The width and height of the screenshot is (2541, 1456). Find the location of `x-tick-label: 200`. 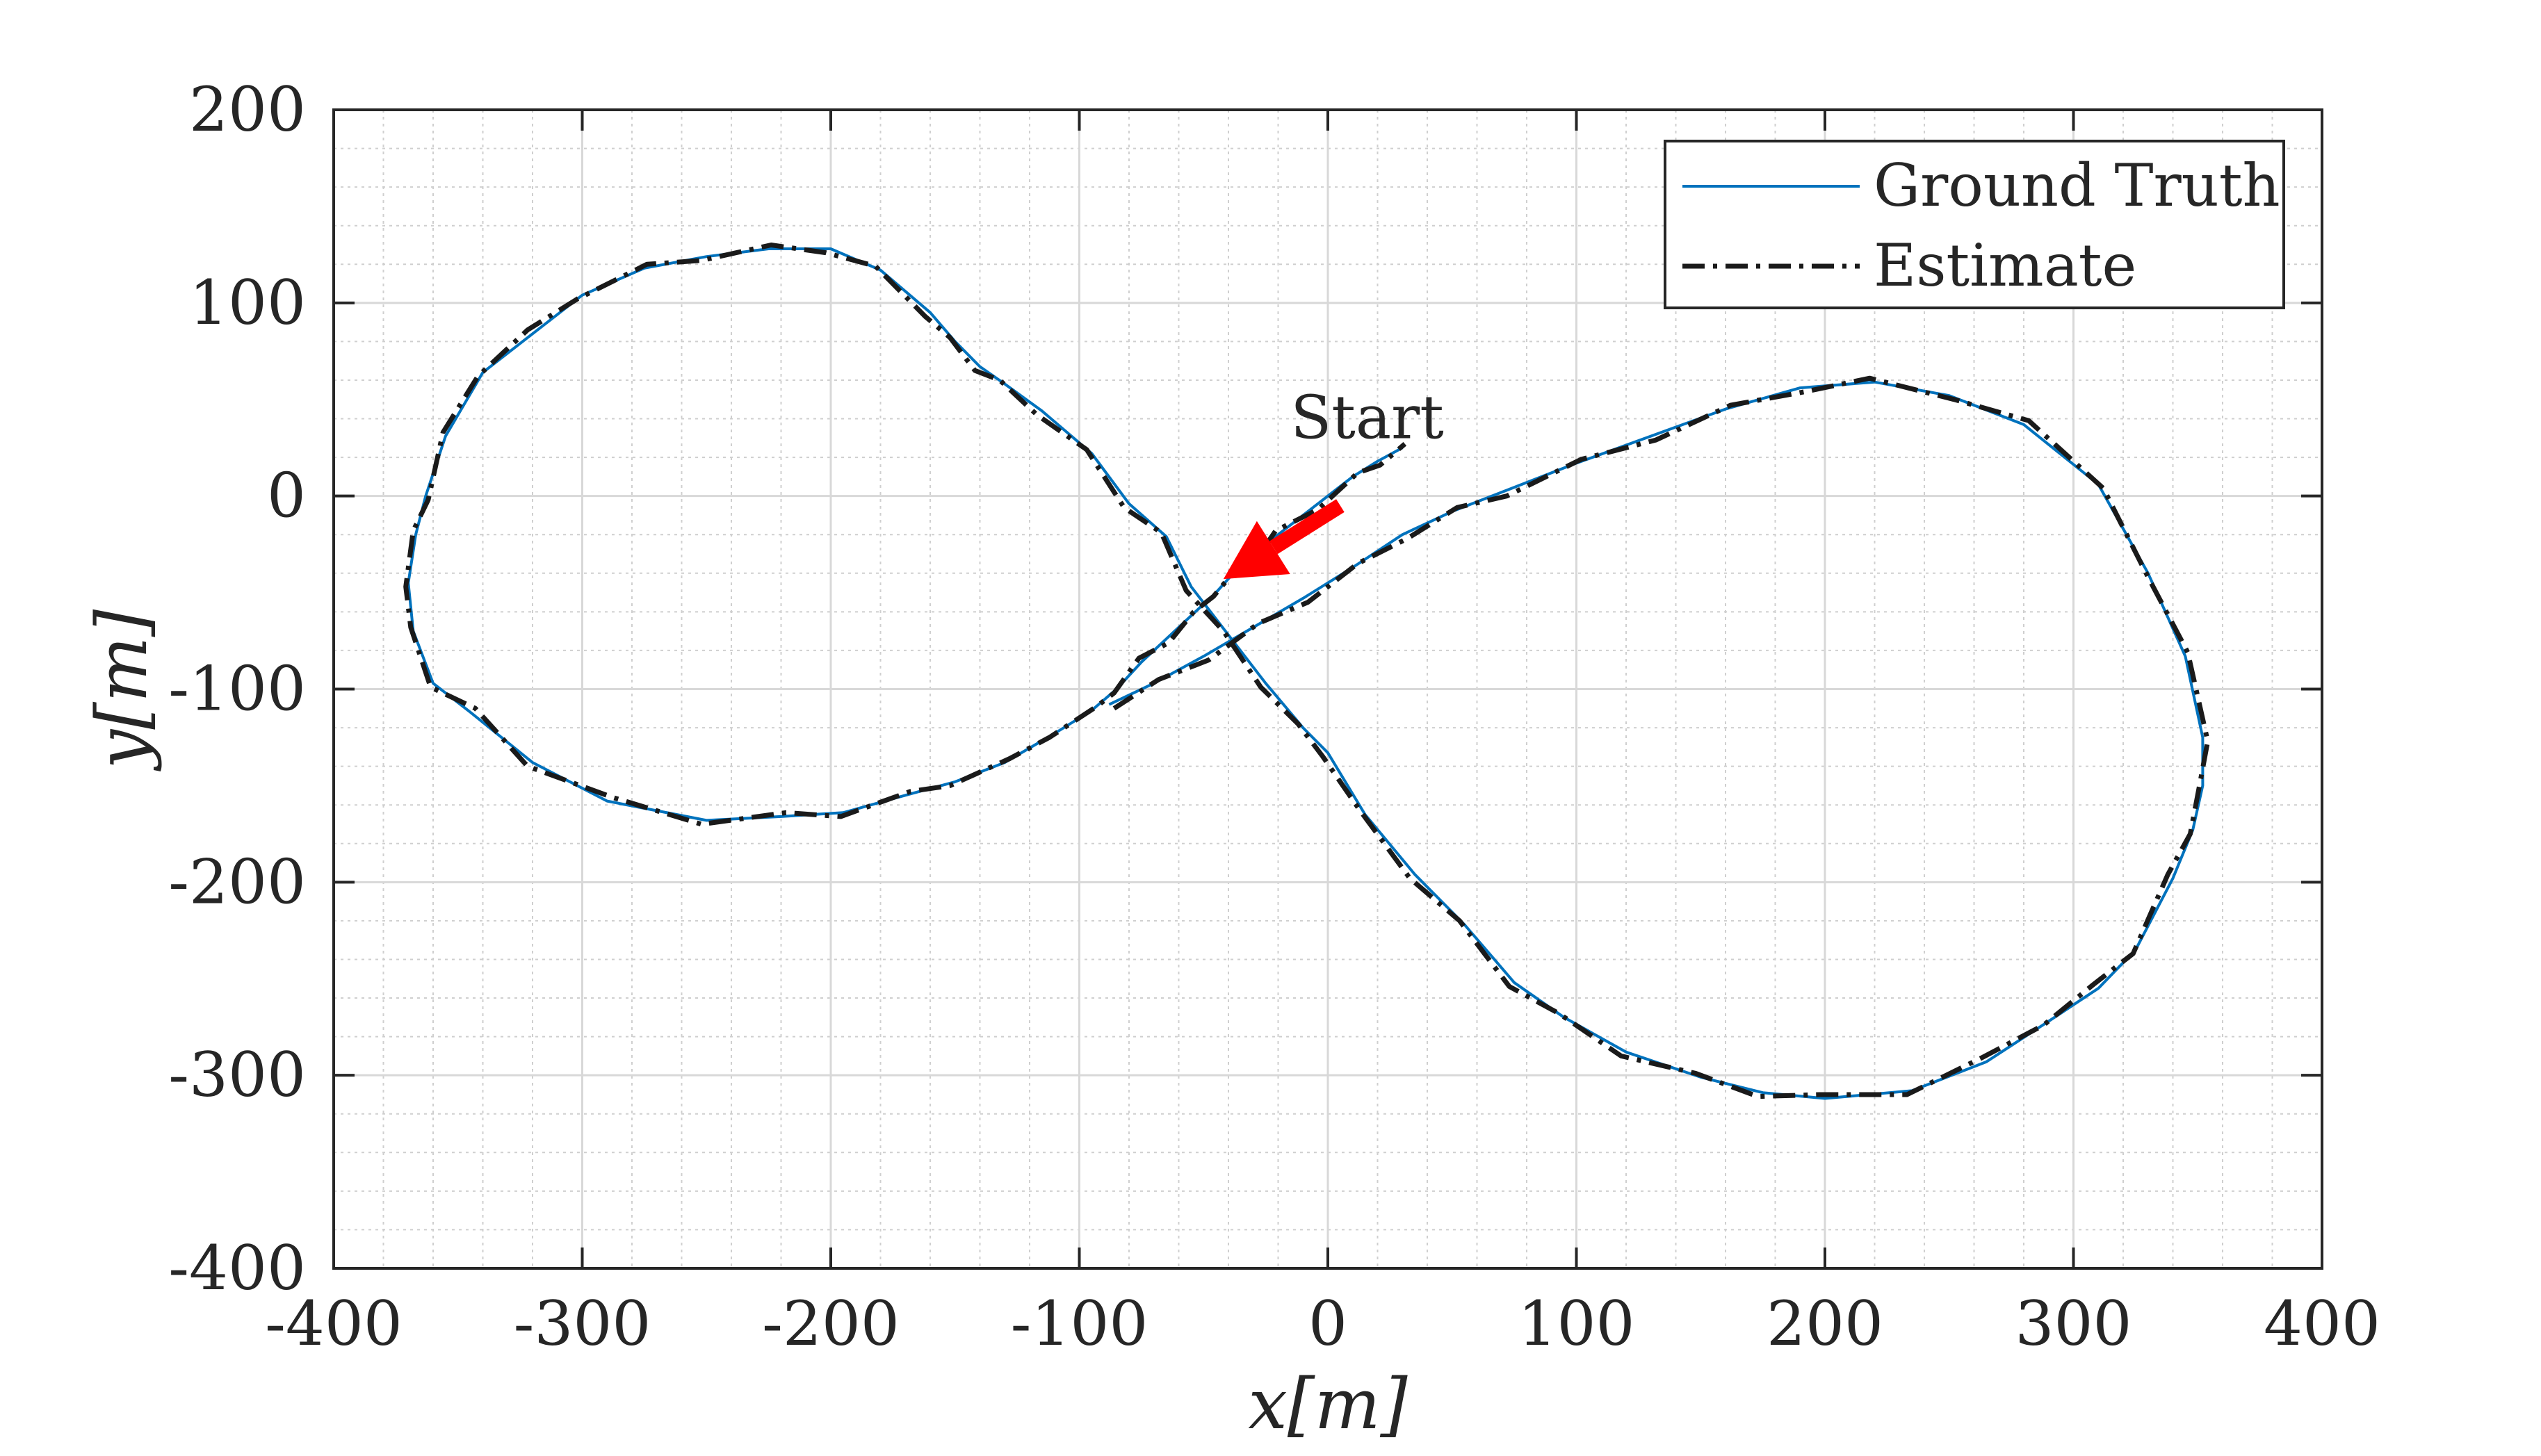

x-tick-label: 200 is located at coordinates (1825, 1323).